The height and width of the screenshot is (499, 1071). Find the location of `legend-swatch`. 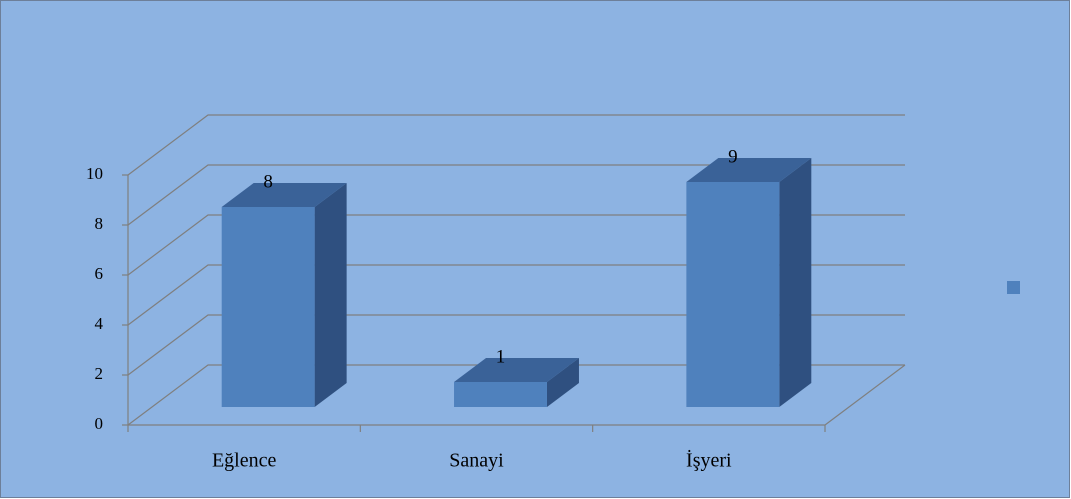

legend-swatch is located at coordinates (1013, 287).